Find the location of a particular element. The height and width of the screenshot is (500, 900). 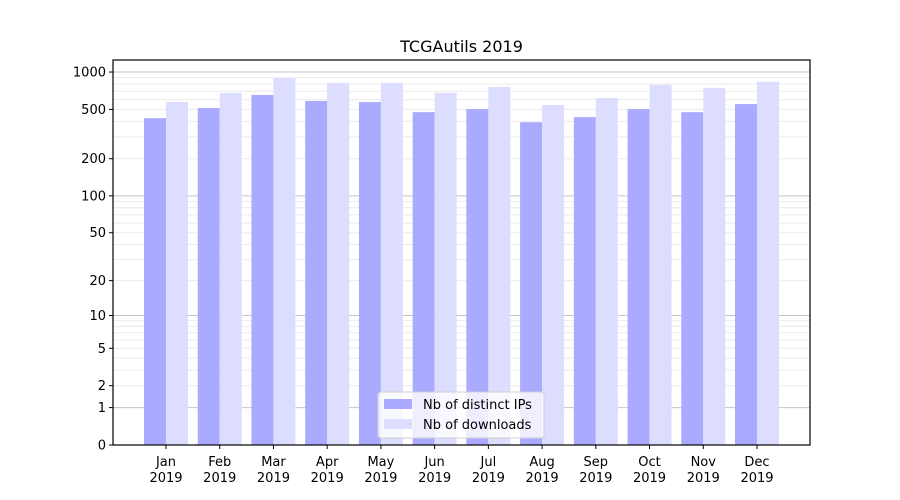

legend: Nb of distinct IPs Nb of downloads is located at coordinates (461, 415).